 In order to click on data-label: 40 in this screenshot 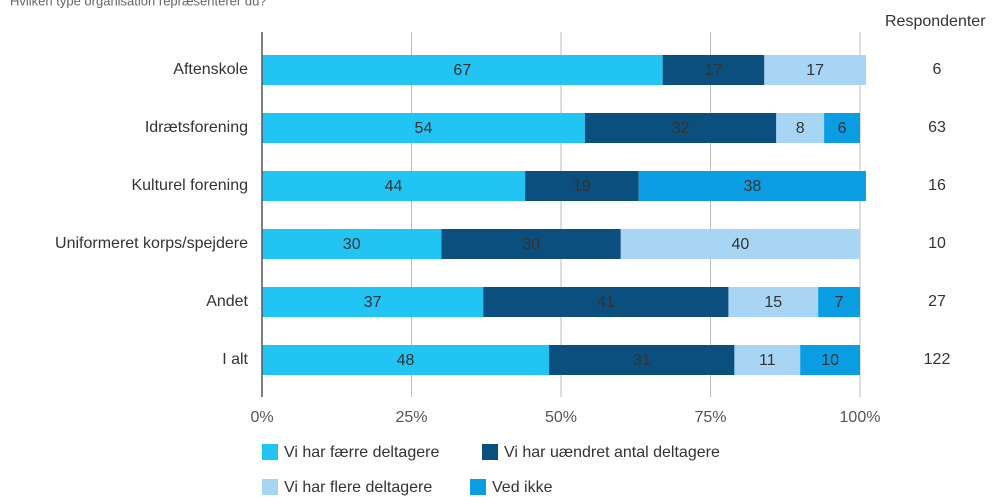, I will do `click(741, 244)`.